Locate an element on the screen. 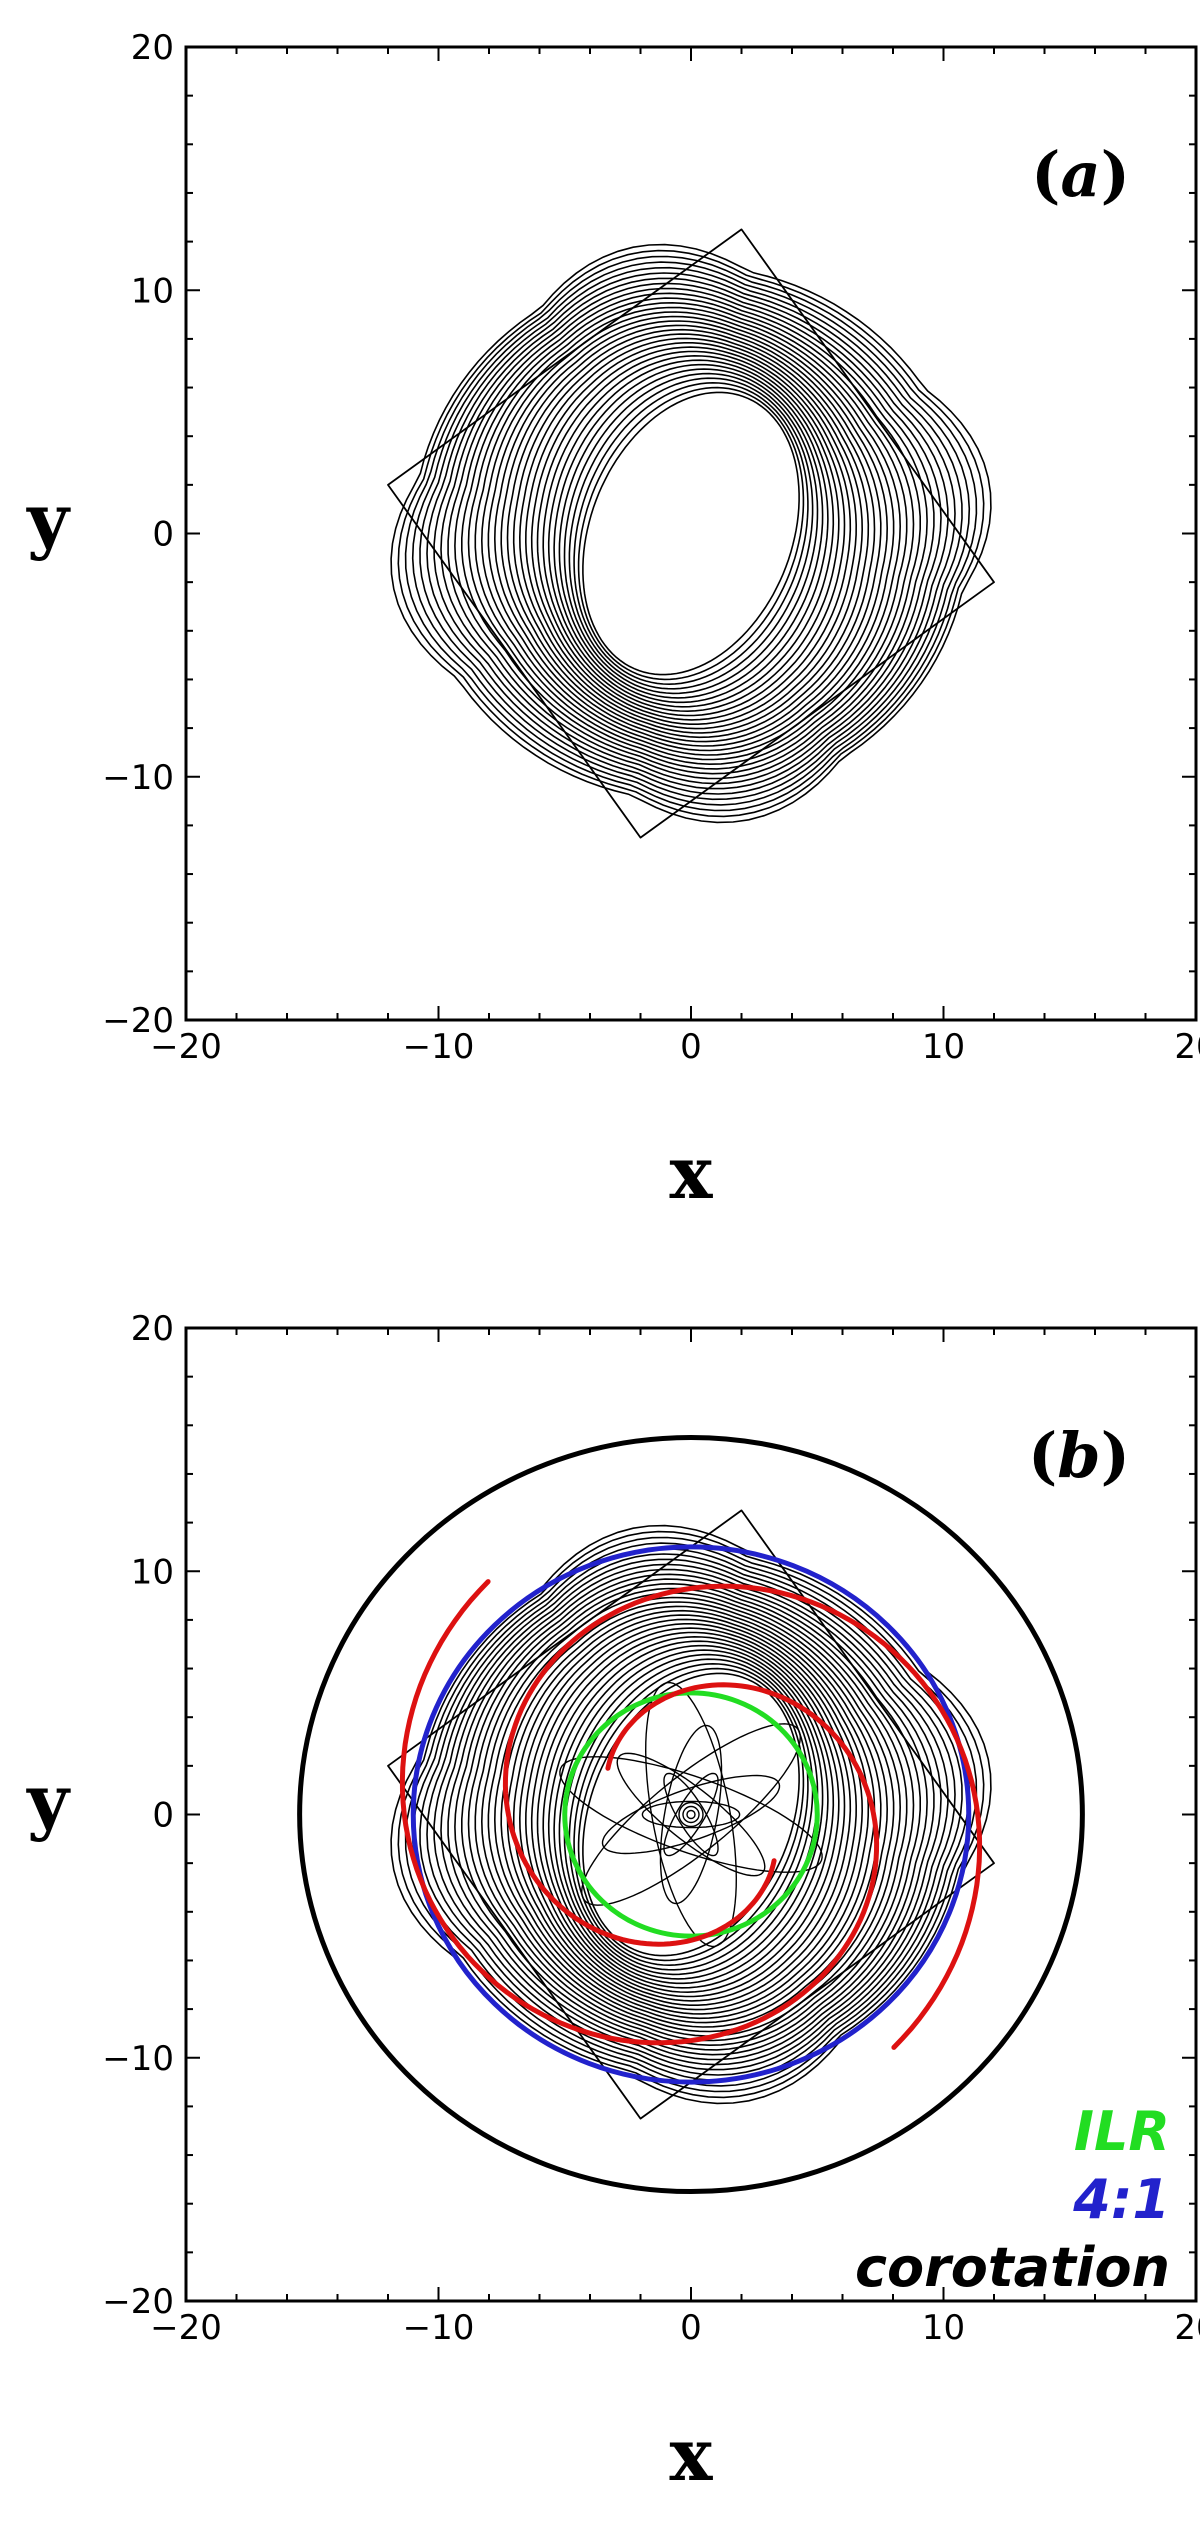  x-tick-label: −10 is located at coordinates (439, 2328).